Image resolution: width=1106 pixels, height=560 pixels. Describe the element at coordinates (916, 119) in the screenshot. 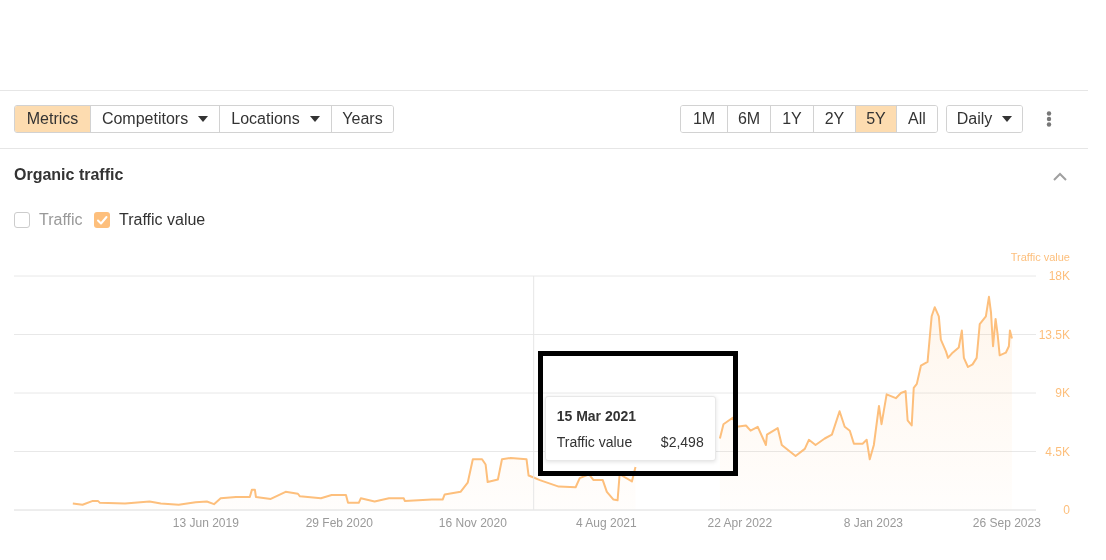

I see `toggle-button: All` at that location.